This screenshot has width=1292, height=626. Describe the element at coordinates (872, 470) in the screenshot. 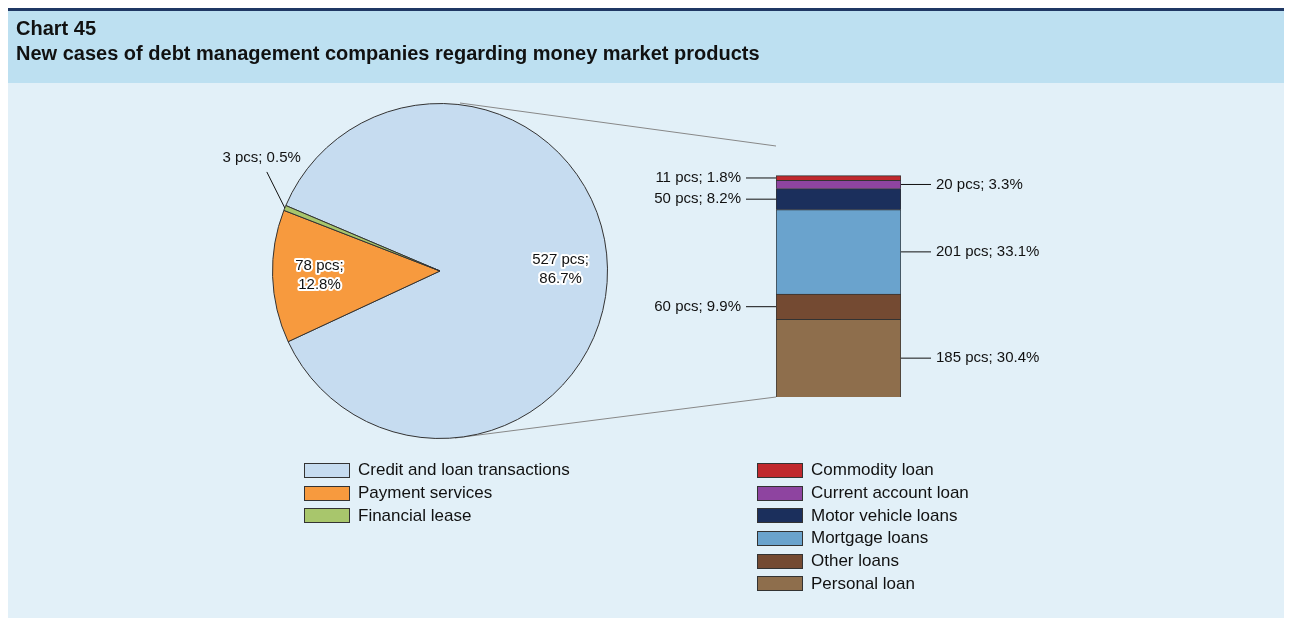

I see `legend-label: Commodity loan` at that location.